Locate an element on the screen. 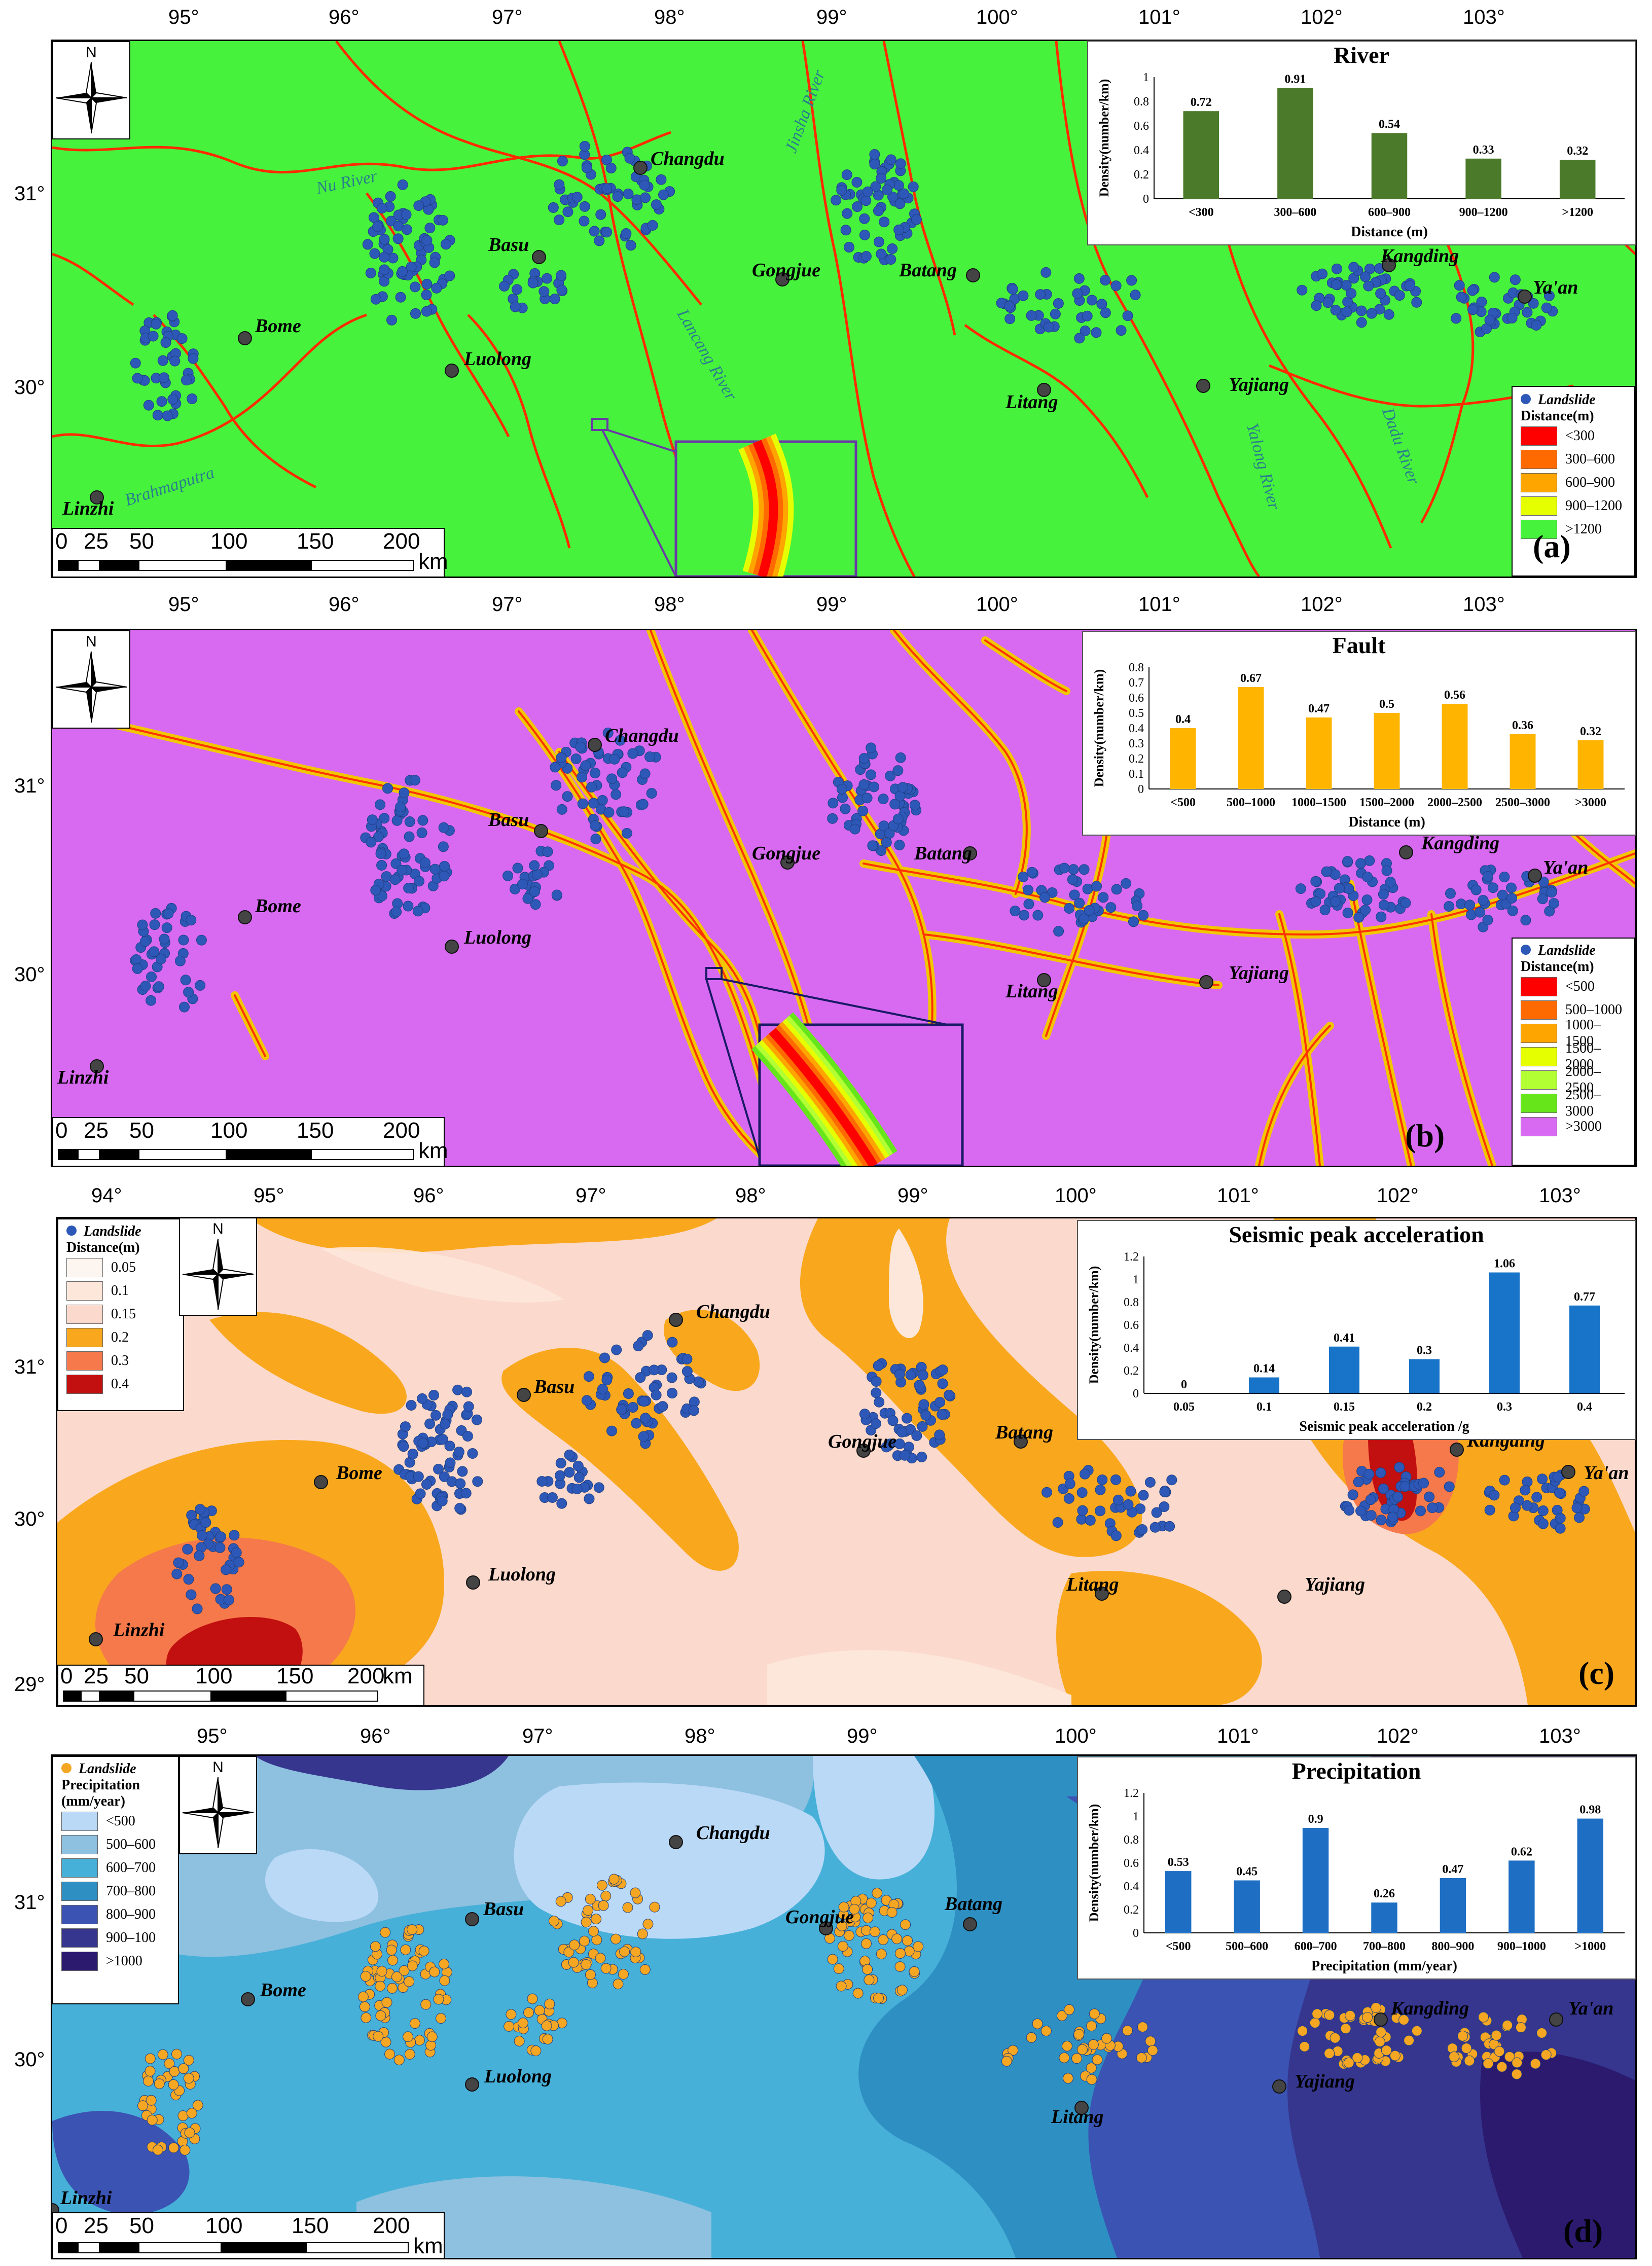 The height and width of the screenshot is (2266, 1652). data-label: 0.41 is located at coordinates (1344, 1338).